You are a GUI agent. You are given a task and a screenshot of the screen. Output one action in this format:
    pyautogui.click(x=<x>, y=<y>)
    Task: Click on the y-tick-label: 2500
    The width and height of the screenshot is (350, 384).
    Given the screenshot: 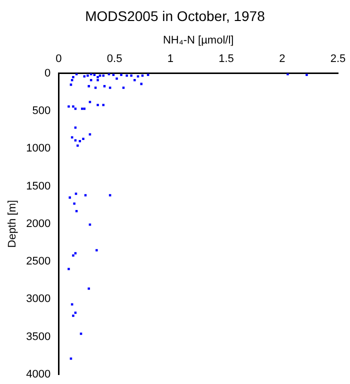 What is the action you would take?
    pyautogui.click(x=38, y=262)
    